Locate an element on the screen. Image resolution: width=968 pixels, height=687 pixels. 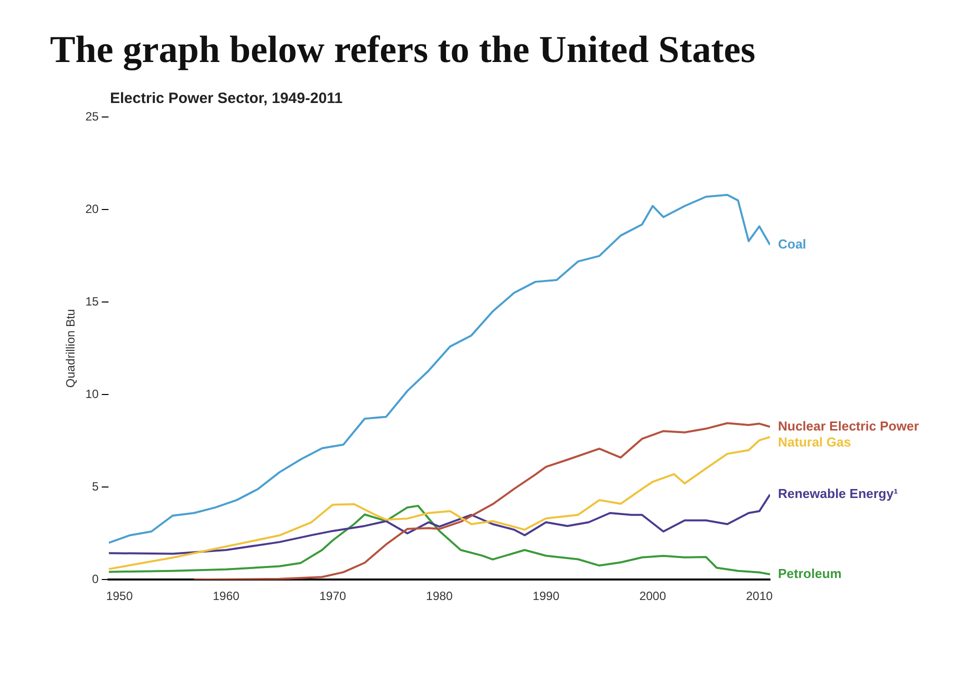
x-tick-label: 1960 is located at coordinates (226, 596).